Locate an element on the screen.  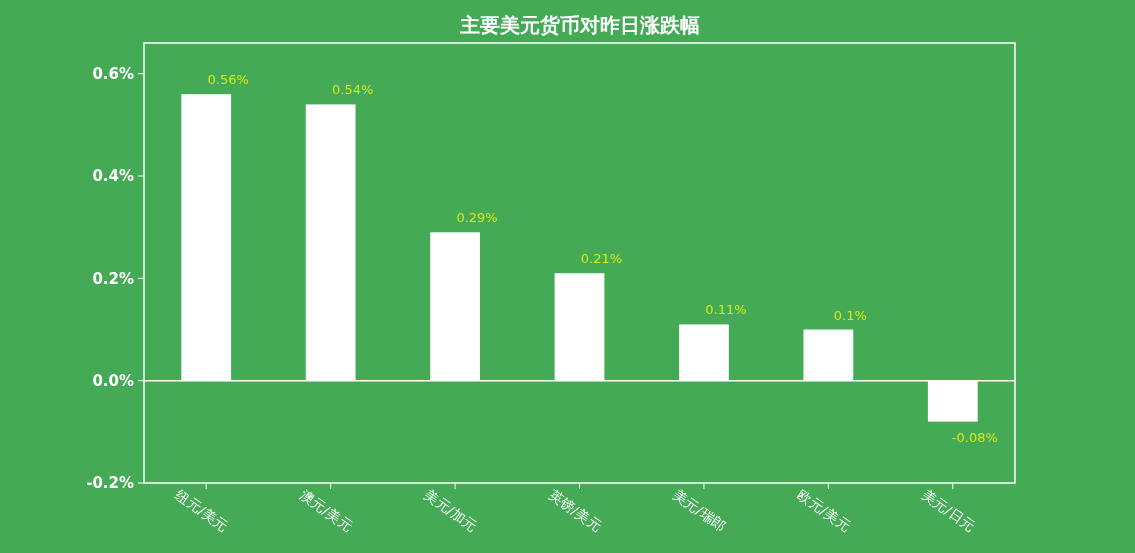
data-label: 0.29% is located at coordinates (477, 218).